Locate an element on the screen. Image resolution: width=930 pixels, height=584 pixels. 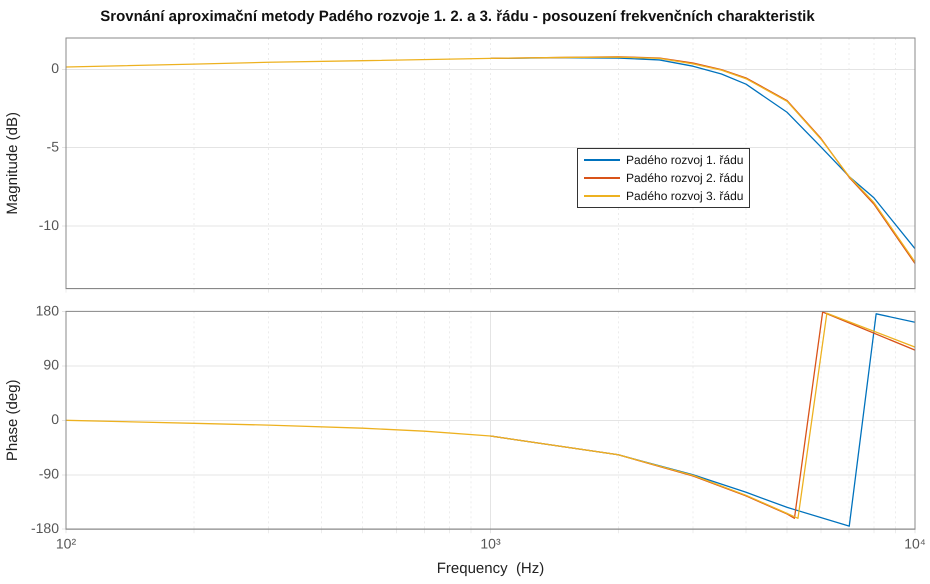
x-tick-label: 10⁴ is located at coordinates (915, 543).